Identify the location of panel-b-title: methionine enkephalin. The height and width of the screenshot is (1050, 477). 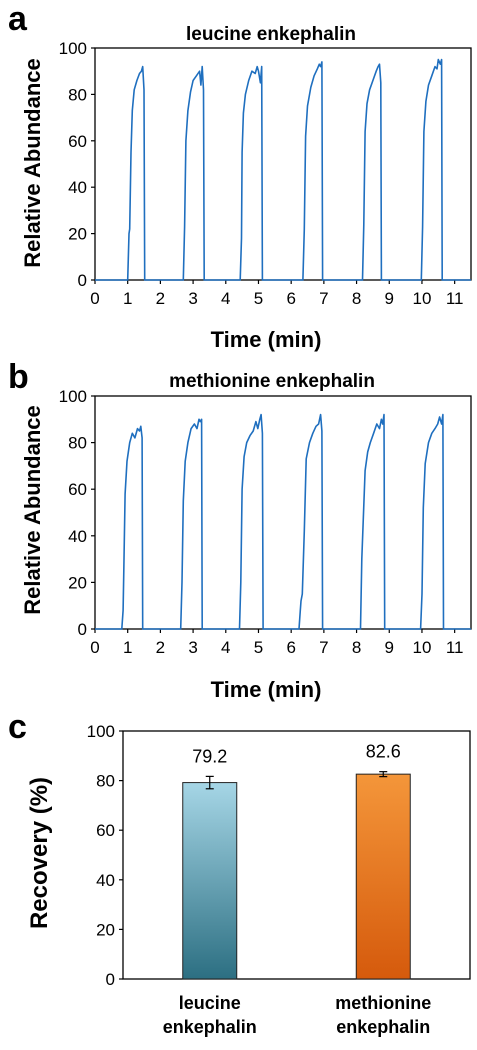
(272, 381).